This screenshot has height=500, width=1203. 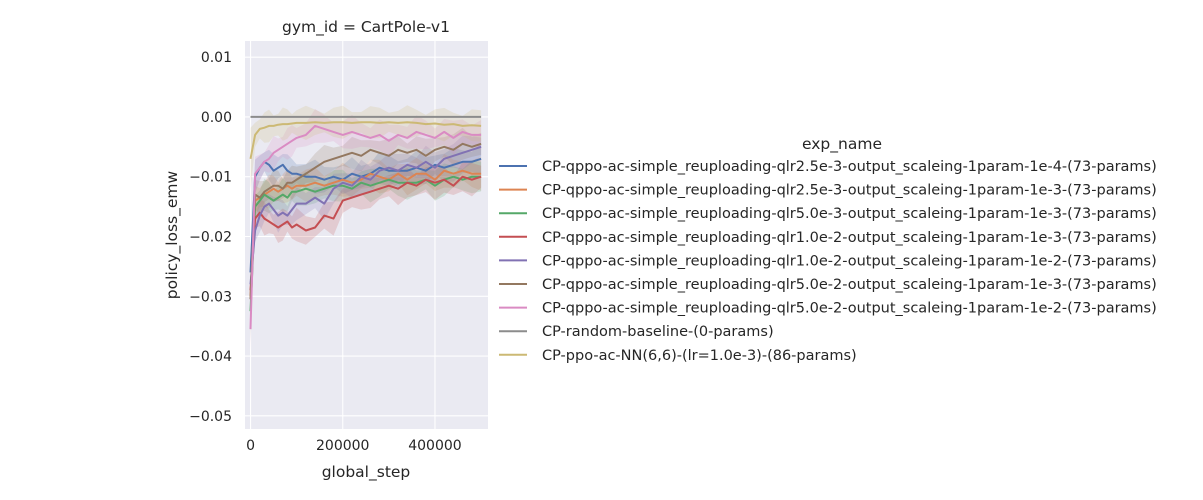 What do you see at coordinates (842, 144) in the screenshot?
I see `legend-title: exp_name` at bounding box center [842, 144].